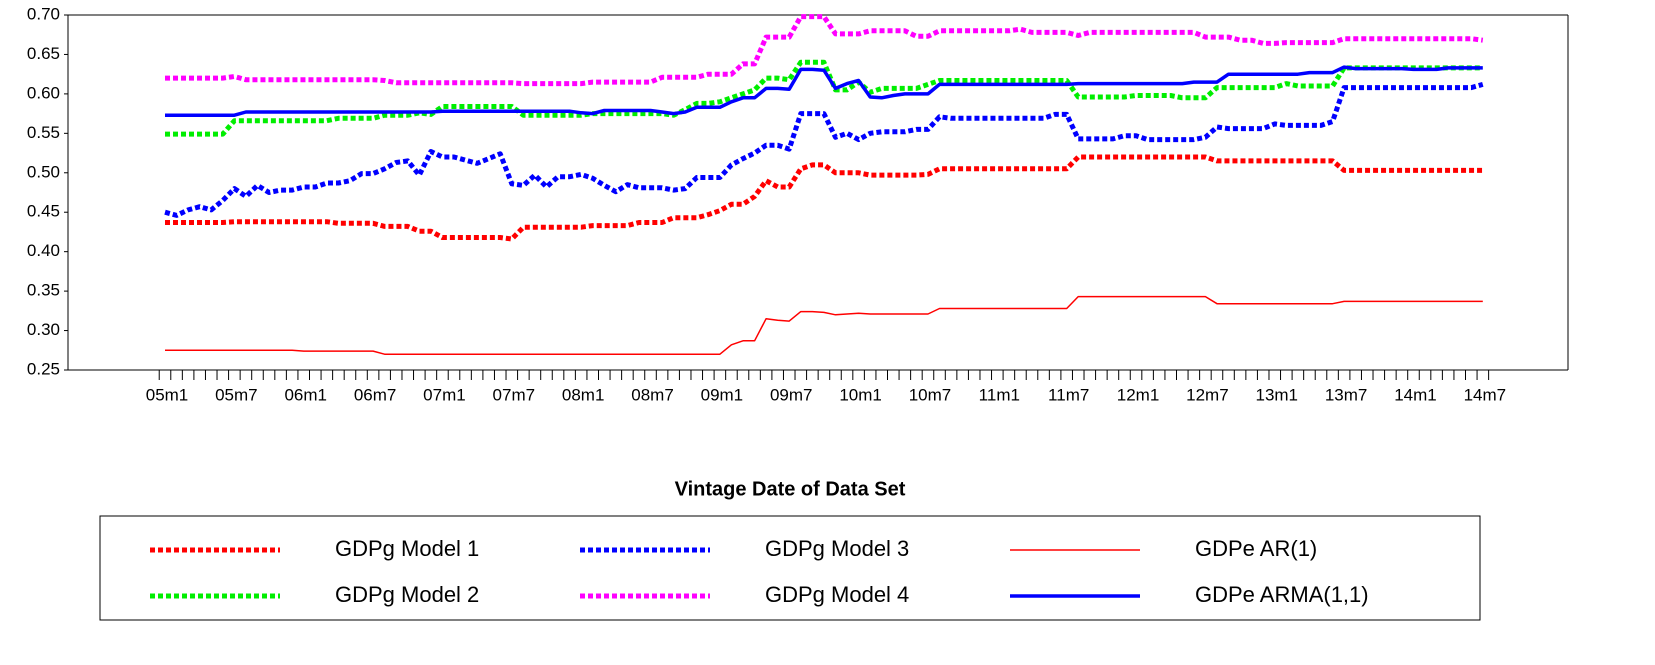 The width and height of the screenshot is (1655, 665). What do you see at coordinates (791, 394) in the screenshot?
I see `x-tick-label: 09m7` at bounding box center [791, 394].